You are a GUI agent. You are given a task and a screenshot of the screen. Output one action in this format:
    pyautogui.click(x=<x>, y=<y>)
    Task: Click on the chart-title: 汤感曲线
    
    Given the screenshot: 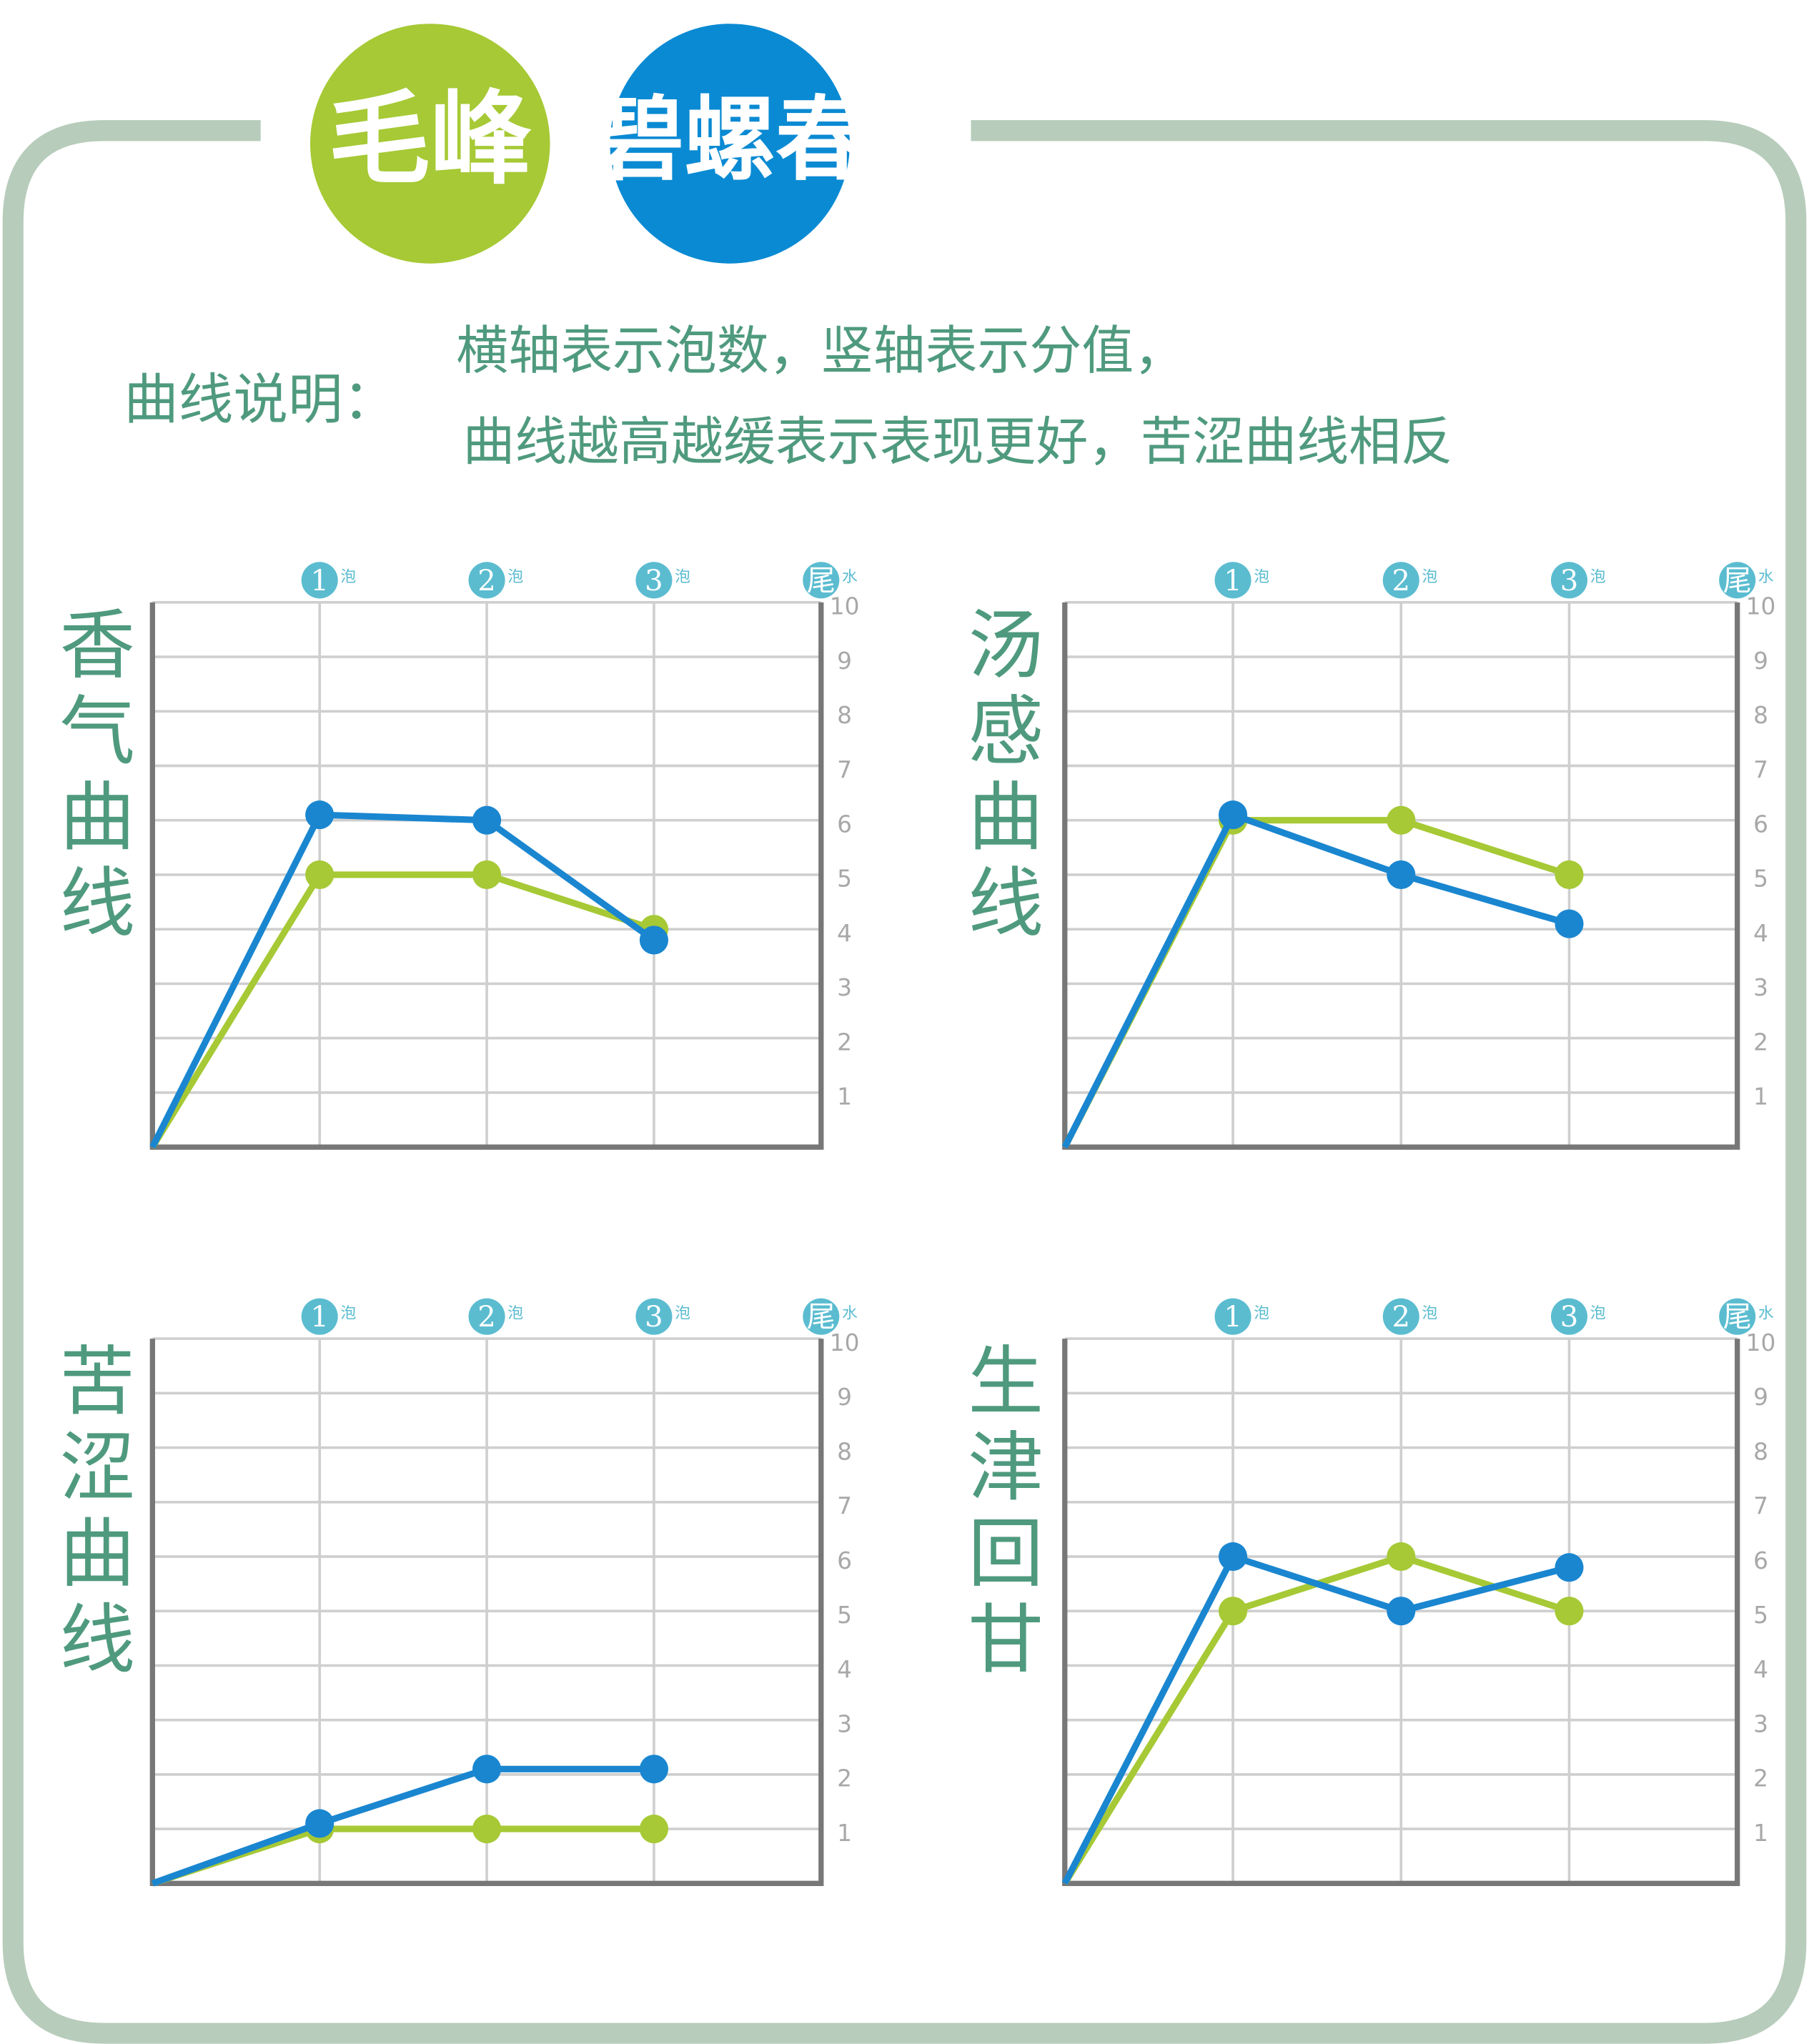 What is the action you would take?
    pyautogui.click(x=1000, y=776)
    